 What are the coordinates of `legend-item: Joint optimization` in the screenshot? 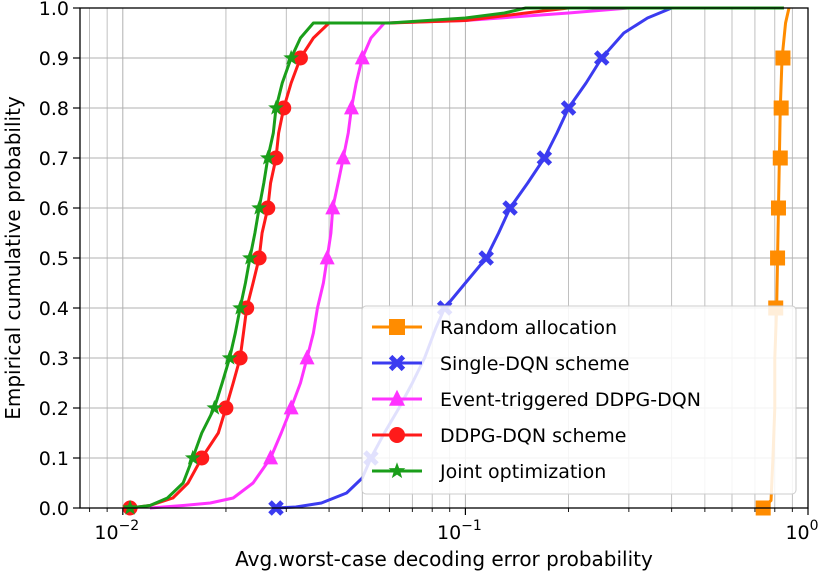 It's located at (489, 472).